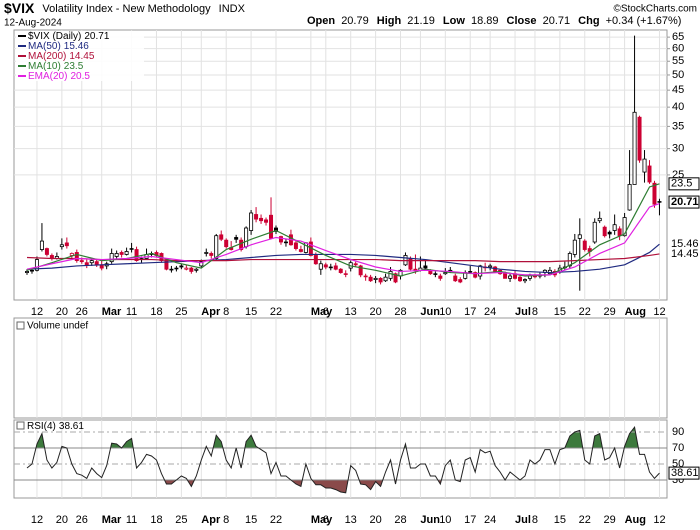 This screenshot has width=700, height=530. What do you see at coordinates (57, 326) in the screenshot?
I see `panel-title: Volume undef` at bounding box center [57, 326].